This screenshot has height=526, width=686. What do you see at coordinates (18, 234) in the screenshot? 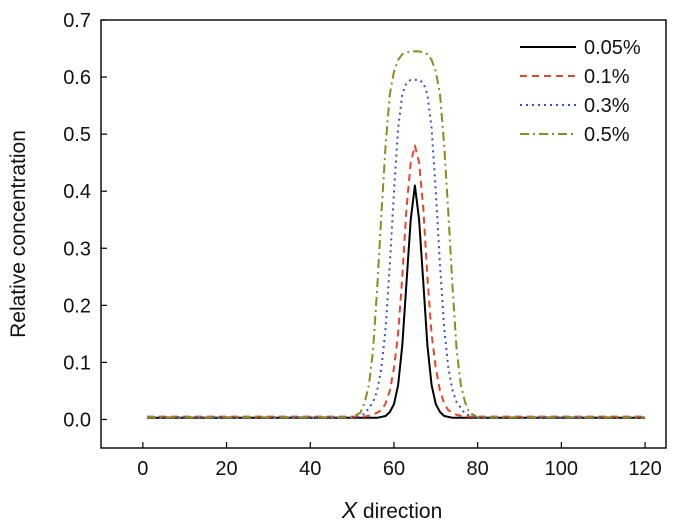
I see `y-axis-title: Relative concentration` at bounding box center [18, 234].